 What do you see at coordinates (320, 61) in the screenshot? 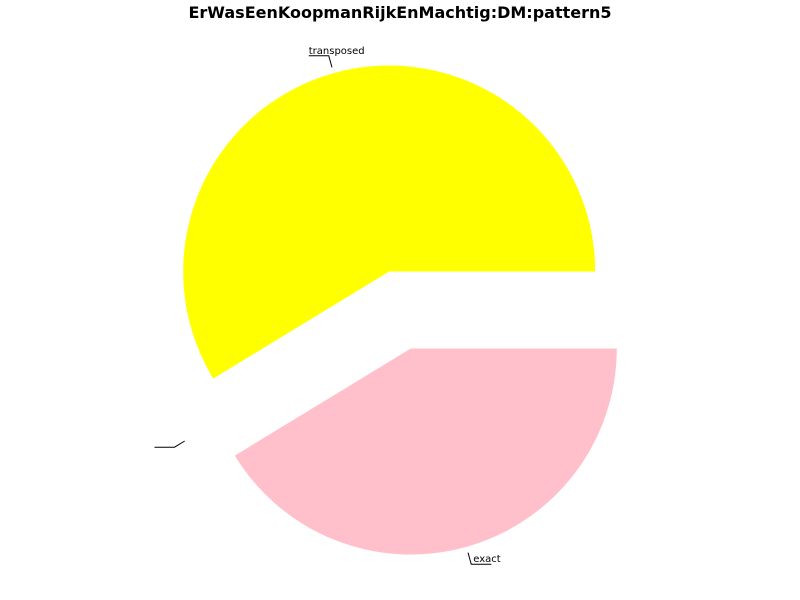
I see `leader-line-transposed` at bounding box center [320, 61].